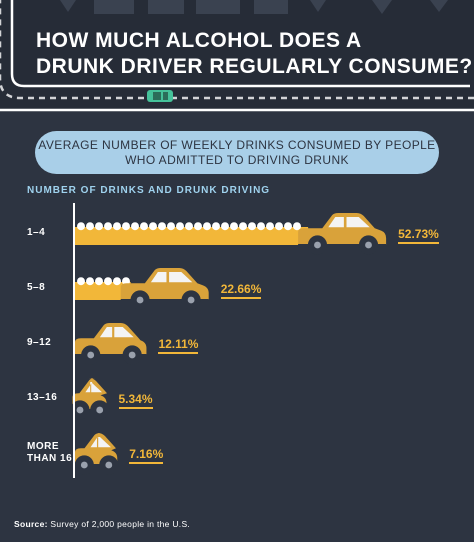 This screenshot has width=474, height=542. I want to click on category-label: 13–16, so click(42, 398).